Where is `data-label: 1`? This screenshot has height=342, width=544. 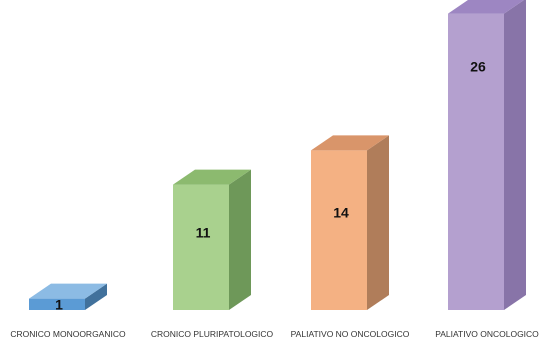 data-label: 1 is located at coordinates (59, 304).